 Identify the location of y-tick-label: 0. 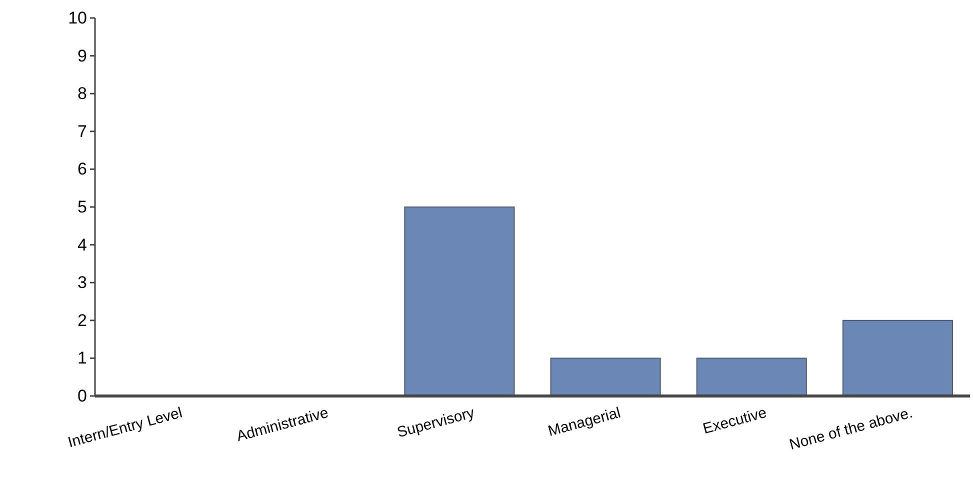
(82, 396).